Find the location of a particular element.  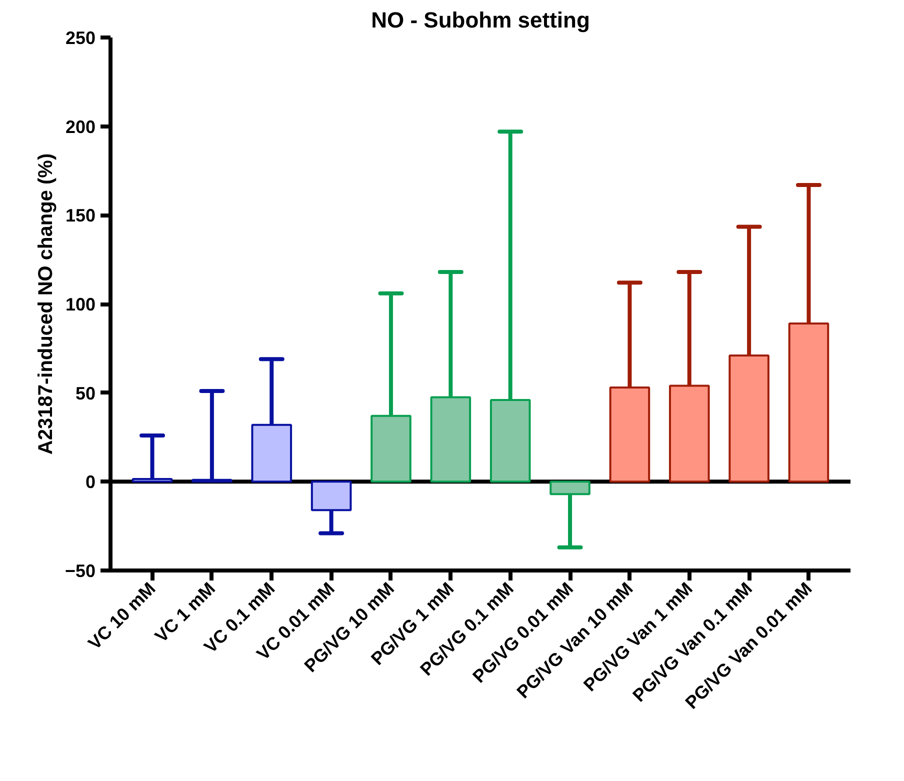

y-tick-label: 100 is located at coordinates (80, 304).